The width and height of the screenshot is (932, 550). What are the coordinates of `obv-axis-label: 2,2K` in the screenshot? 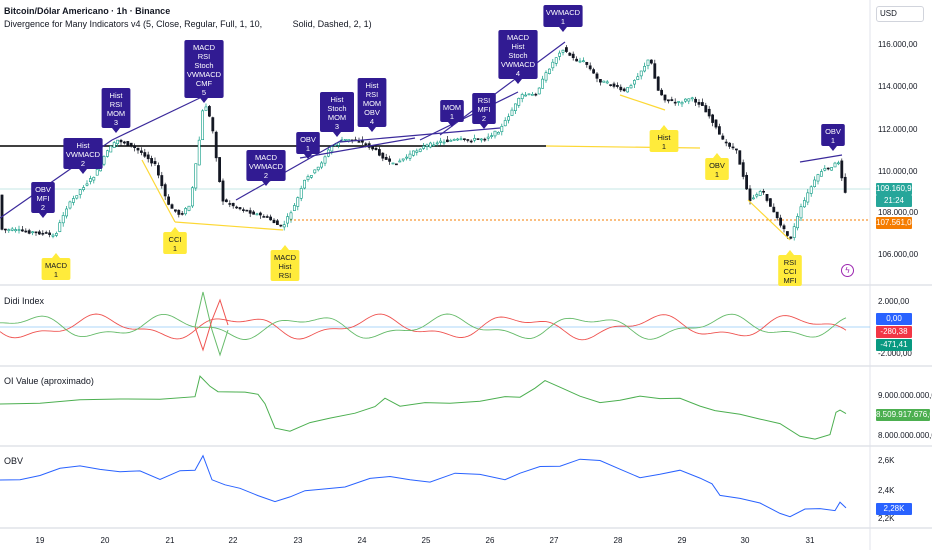 It's located at (886, 518).